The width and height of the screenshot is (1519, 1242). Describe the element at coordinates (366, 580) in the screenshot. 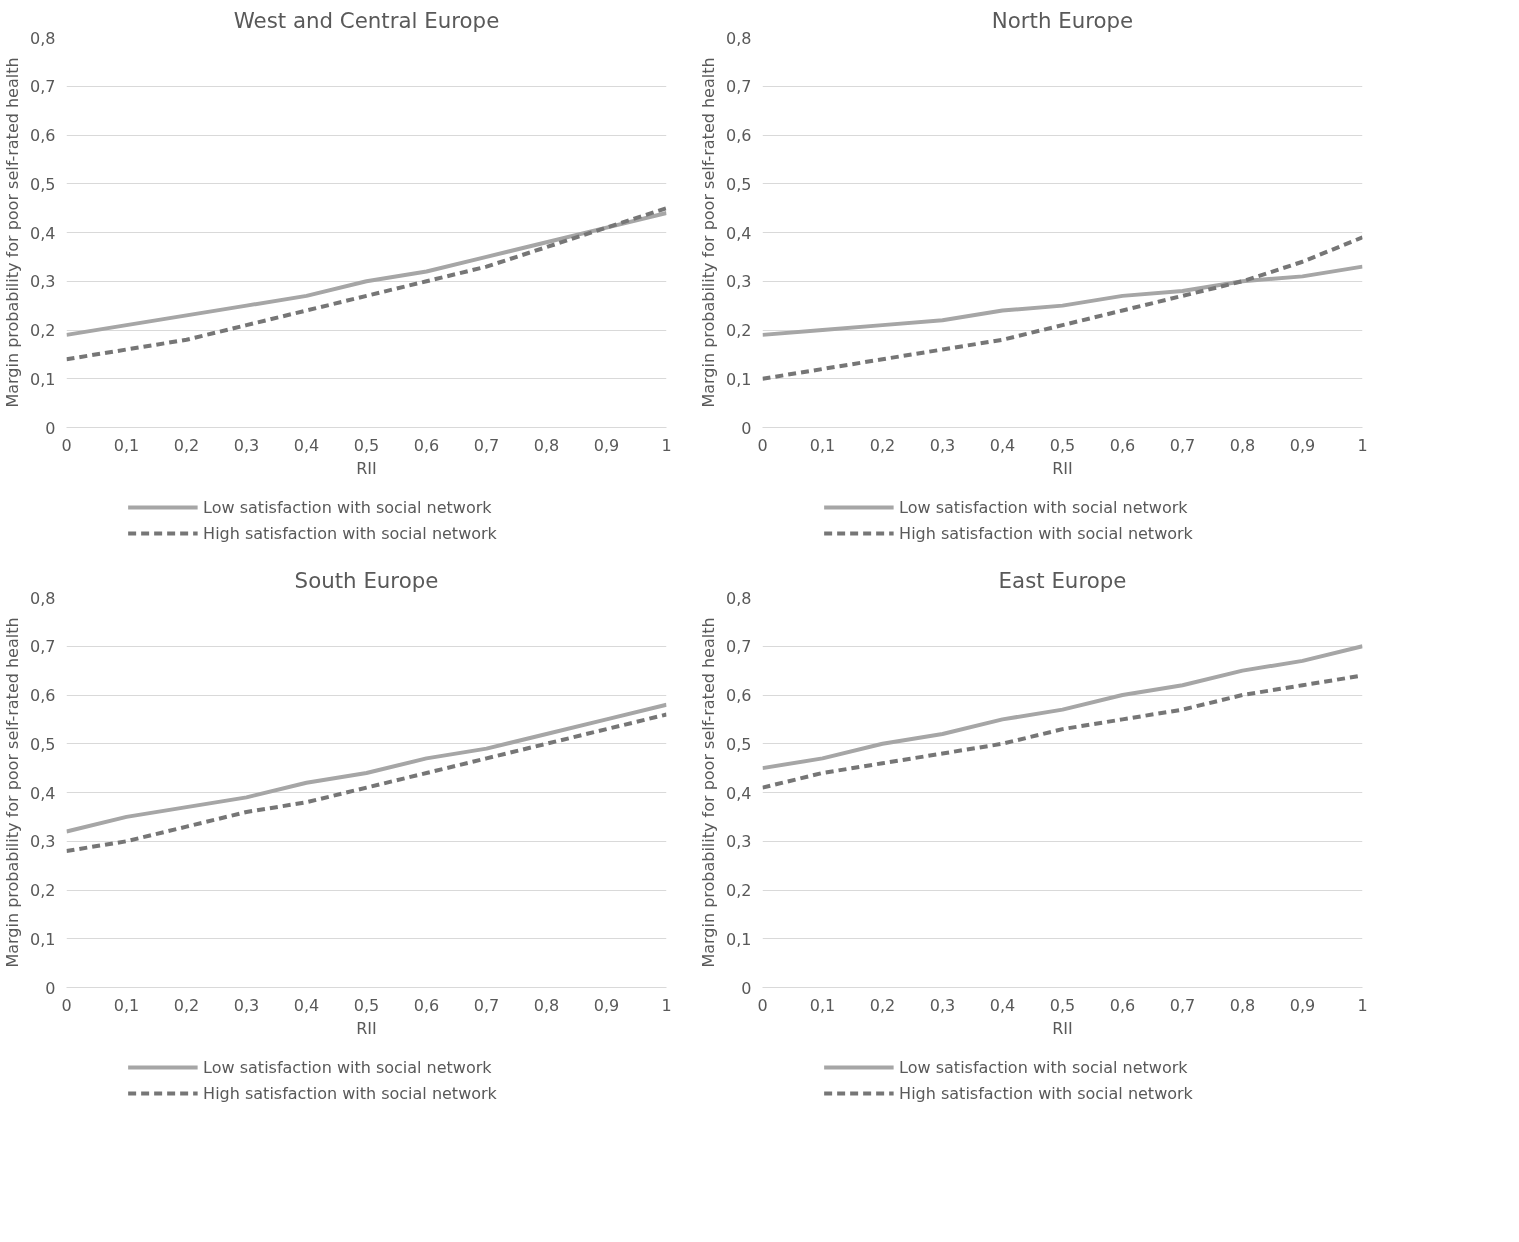

I see `chart-title: South Europe` at that location.